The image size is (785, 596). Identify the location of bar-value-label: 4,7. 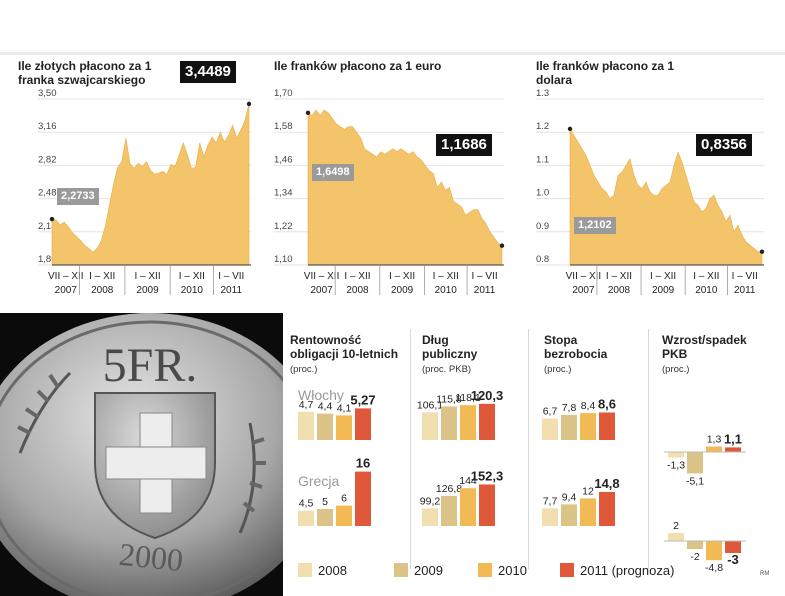
(306, 405).